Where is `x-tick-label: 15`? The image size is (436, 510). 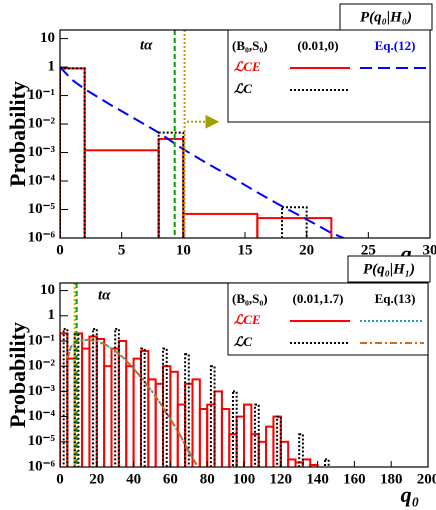
x-tick-label: 15 is located at coordinates (245, 250).